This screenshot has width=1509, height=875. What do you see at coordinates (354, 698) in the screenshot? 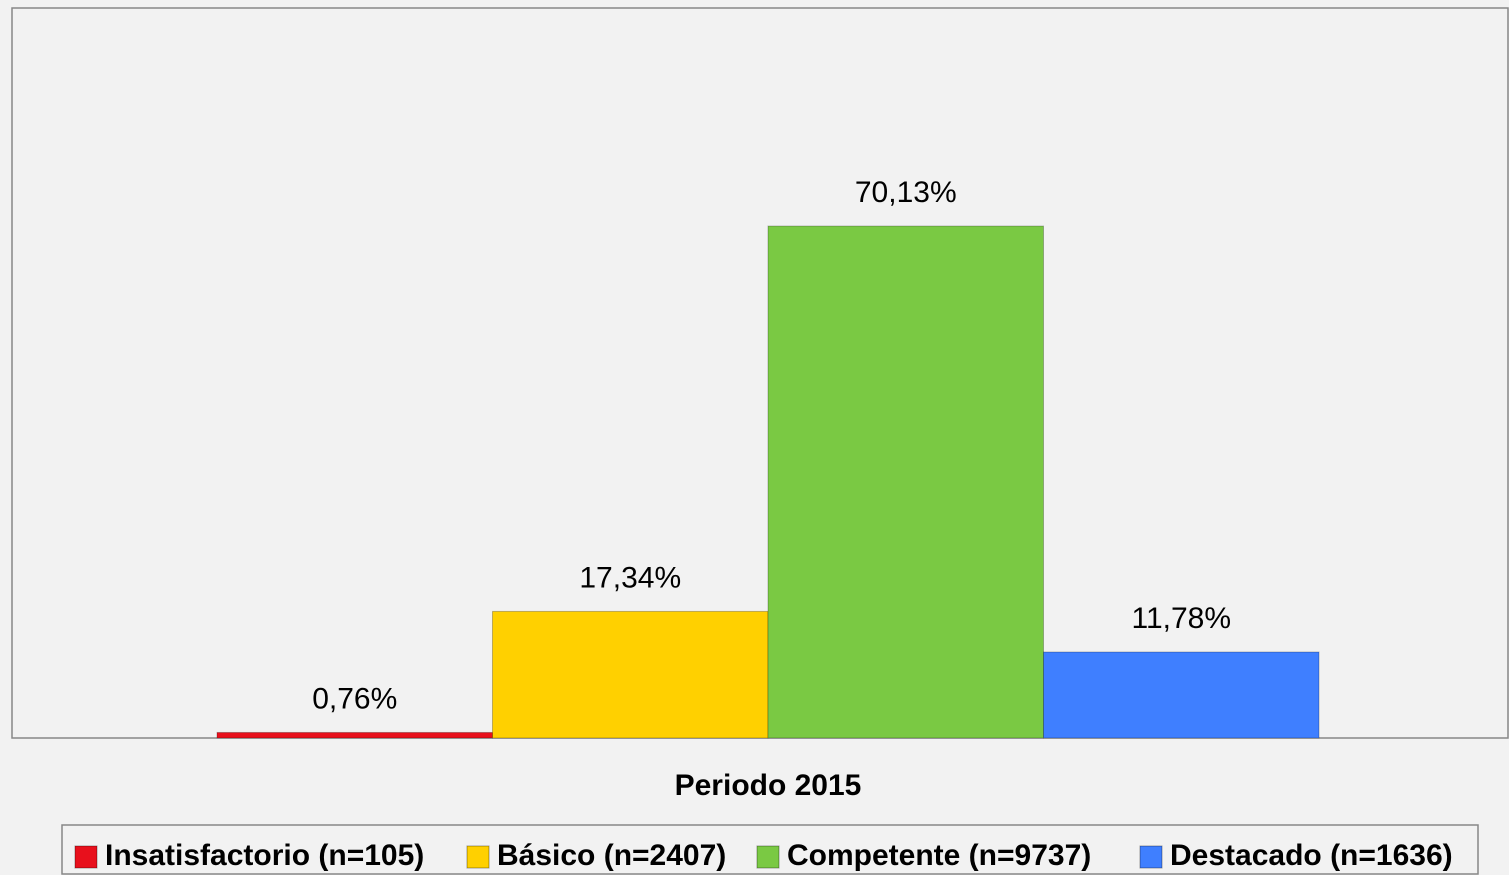
I see `data-label: 0,76%` at bounding box center [354, 698].